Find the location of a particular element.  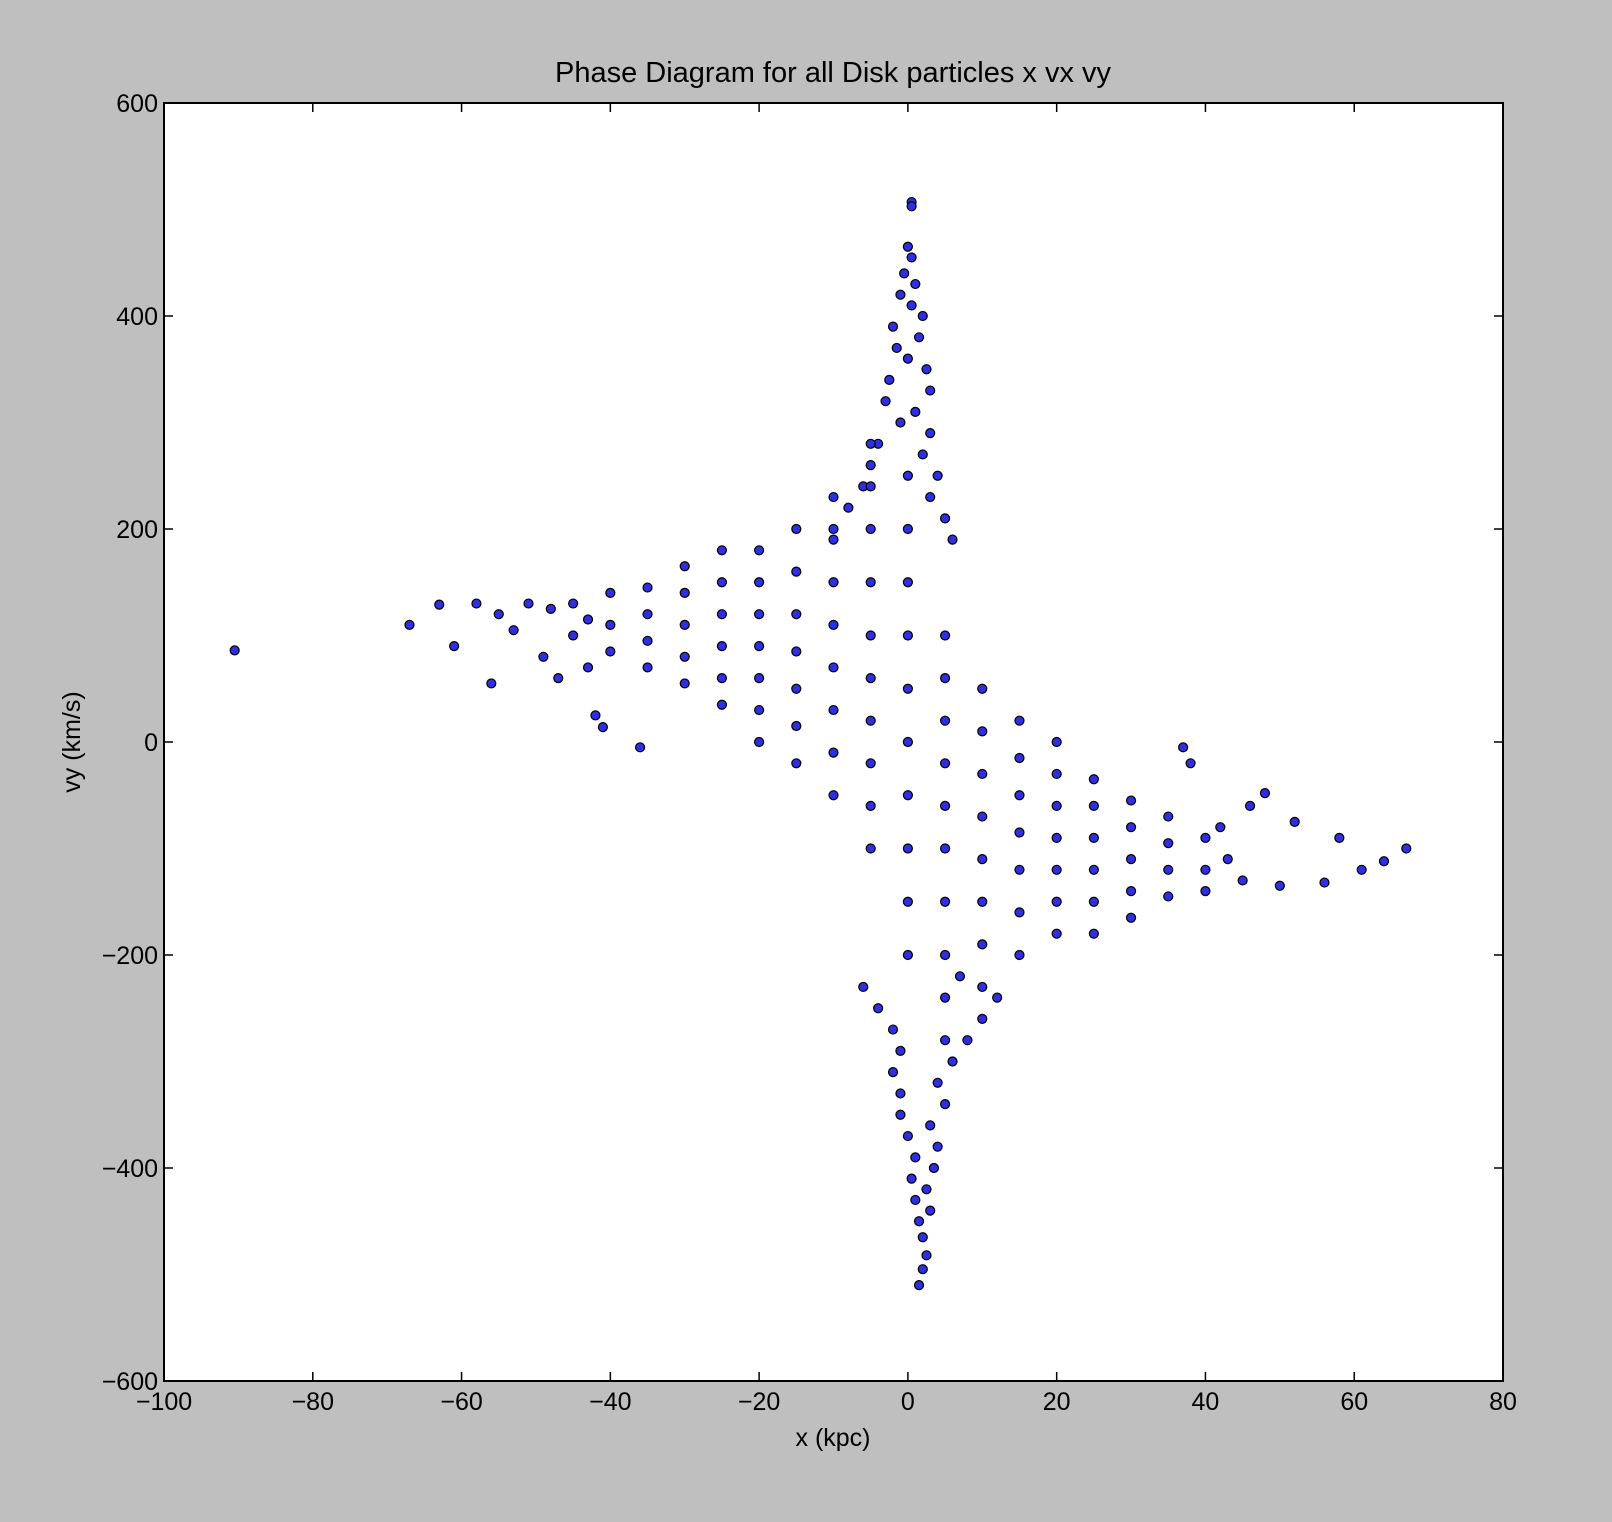

x-tick-label: 40 is located at coordinates (1206, 1402).